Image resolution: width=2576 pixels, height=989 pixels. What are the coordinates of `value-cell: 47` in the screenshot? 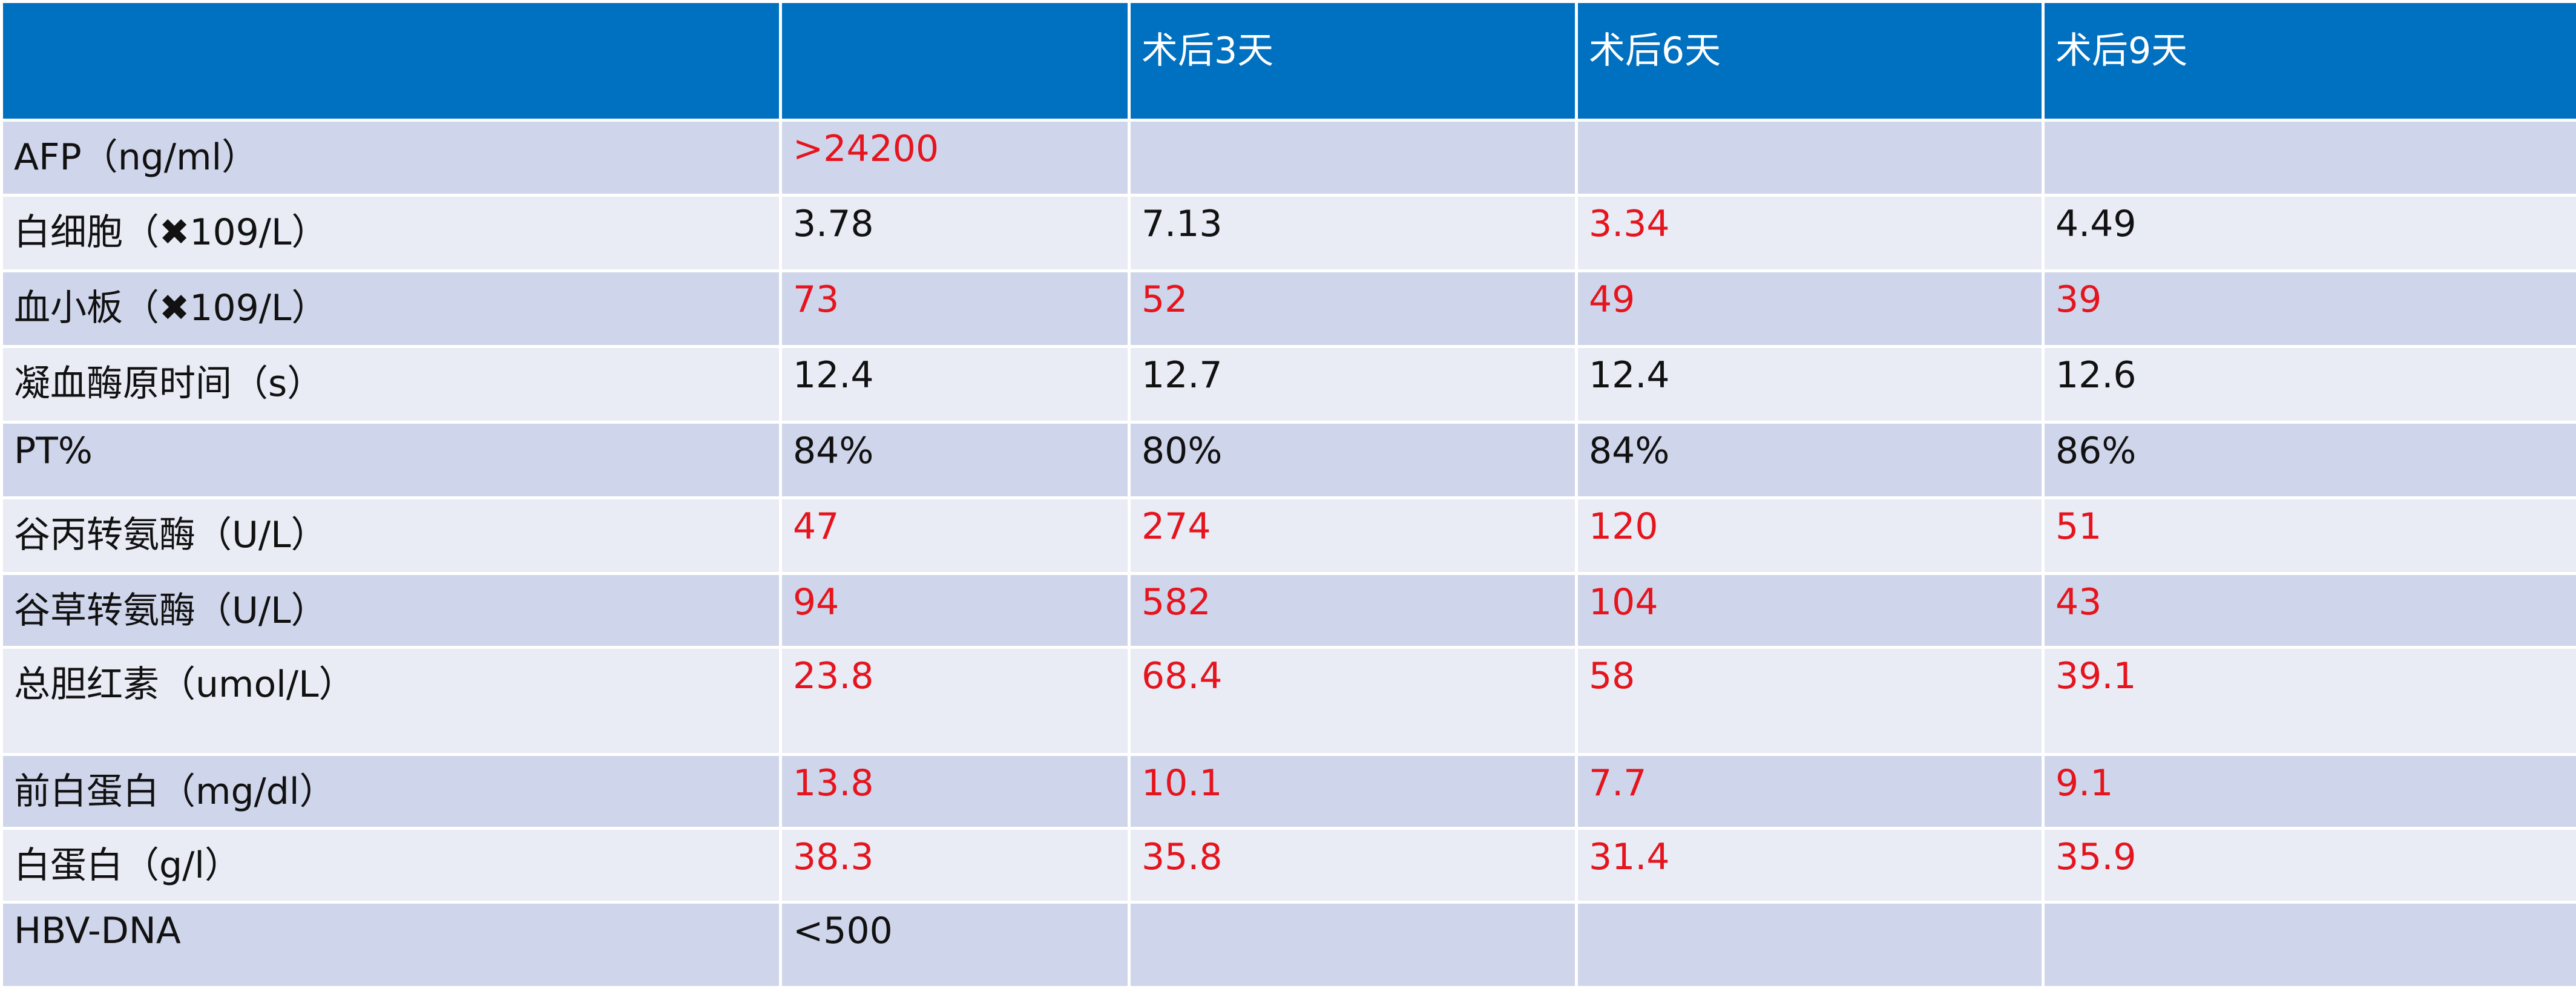 It's located at (955, 536).